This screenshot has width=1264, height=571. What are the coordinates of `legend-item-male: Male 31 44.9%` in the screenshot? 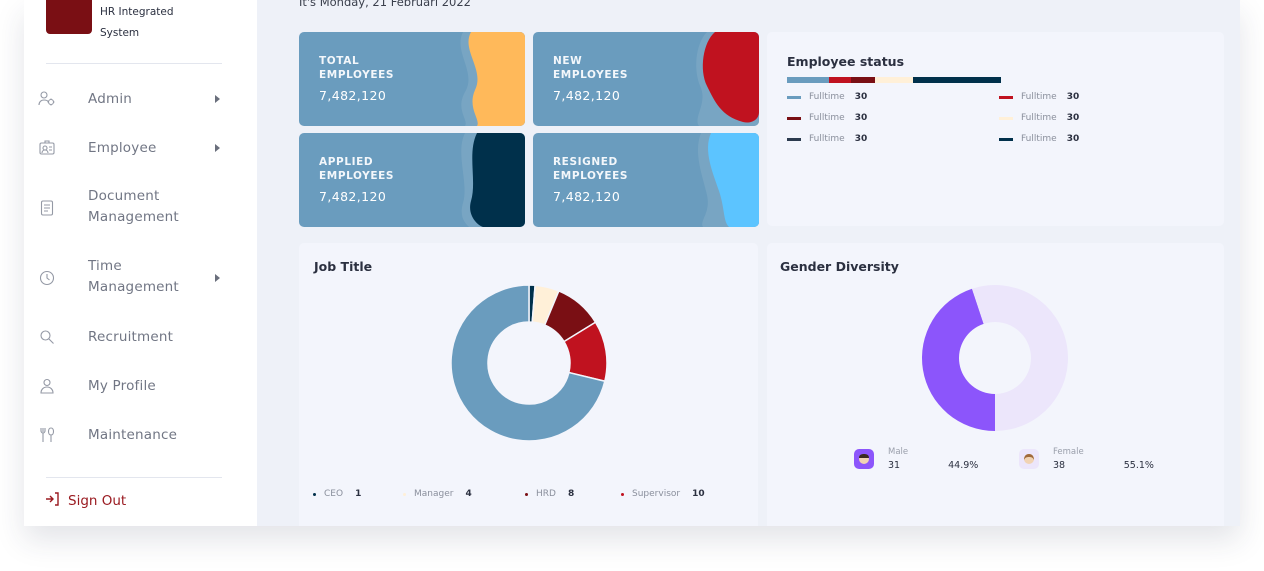 It's located at (916, 459).